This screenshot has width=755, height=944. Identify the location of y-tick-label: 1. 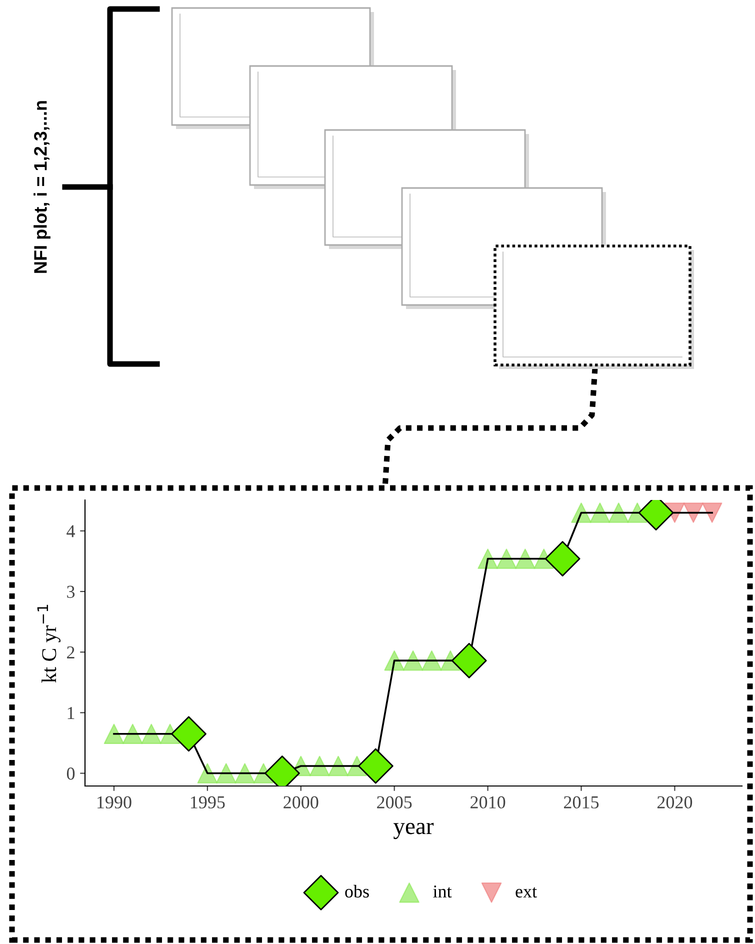
(71, 713).